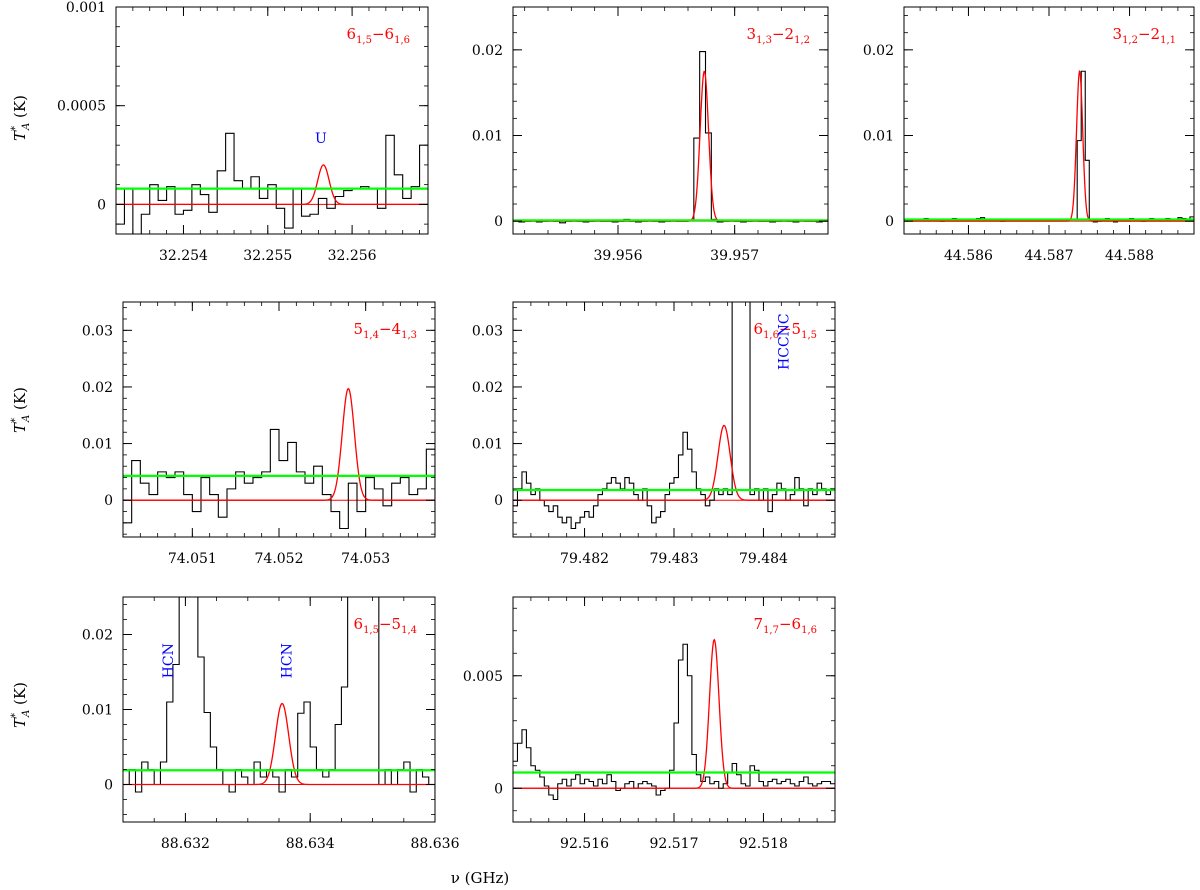 Image resolution: width=1200 pixels, height=890 pixels. I want to click on transition-label: 31,2−21,1, so click(1144, 35).